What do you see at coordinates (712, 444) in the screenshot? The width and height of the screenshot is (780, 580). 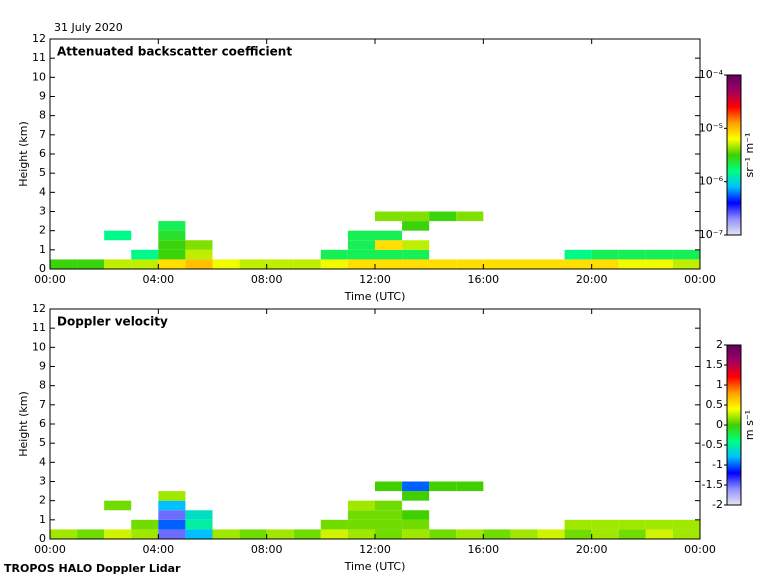 I see `colorbar-tick-label: -0.5` at bounding box center [712, 444].